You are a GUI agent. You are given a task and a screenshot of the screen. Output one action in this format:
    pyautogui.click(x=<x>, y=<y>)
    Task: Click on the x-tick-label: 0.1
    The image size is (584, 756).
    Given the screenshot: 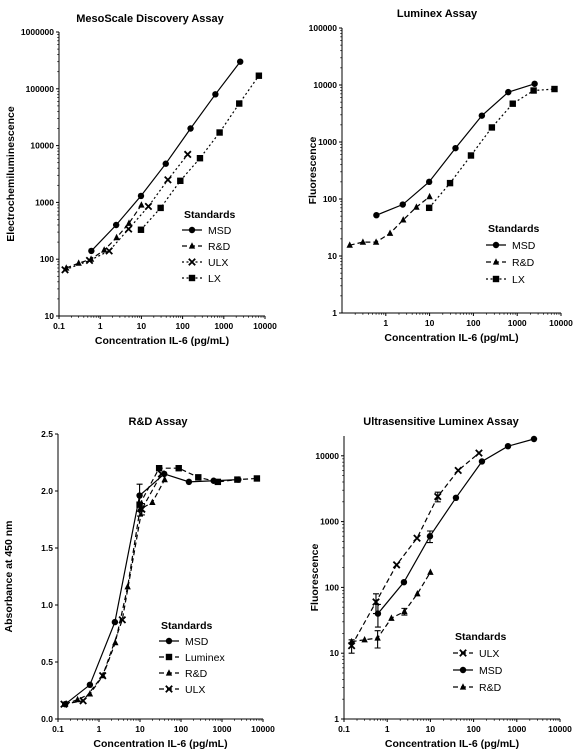 What is the action you would take?
    pyautogui.click(x=344, y=729)
    